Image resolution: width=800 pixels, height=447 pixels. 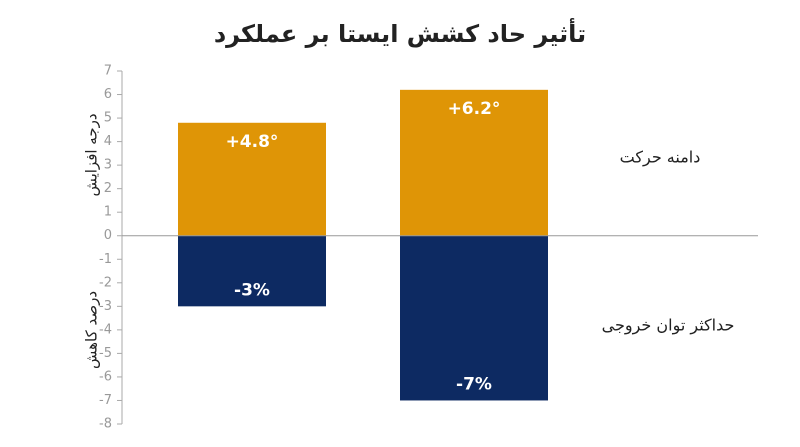 What do you see at coordinates (108, 118) in the screenshot?
I see `y-tick-label: 5` at bounding box center [108, 118].